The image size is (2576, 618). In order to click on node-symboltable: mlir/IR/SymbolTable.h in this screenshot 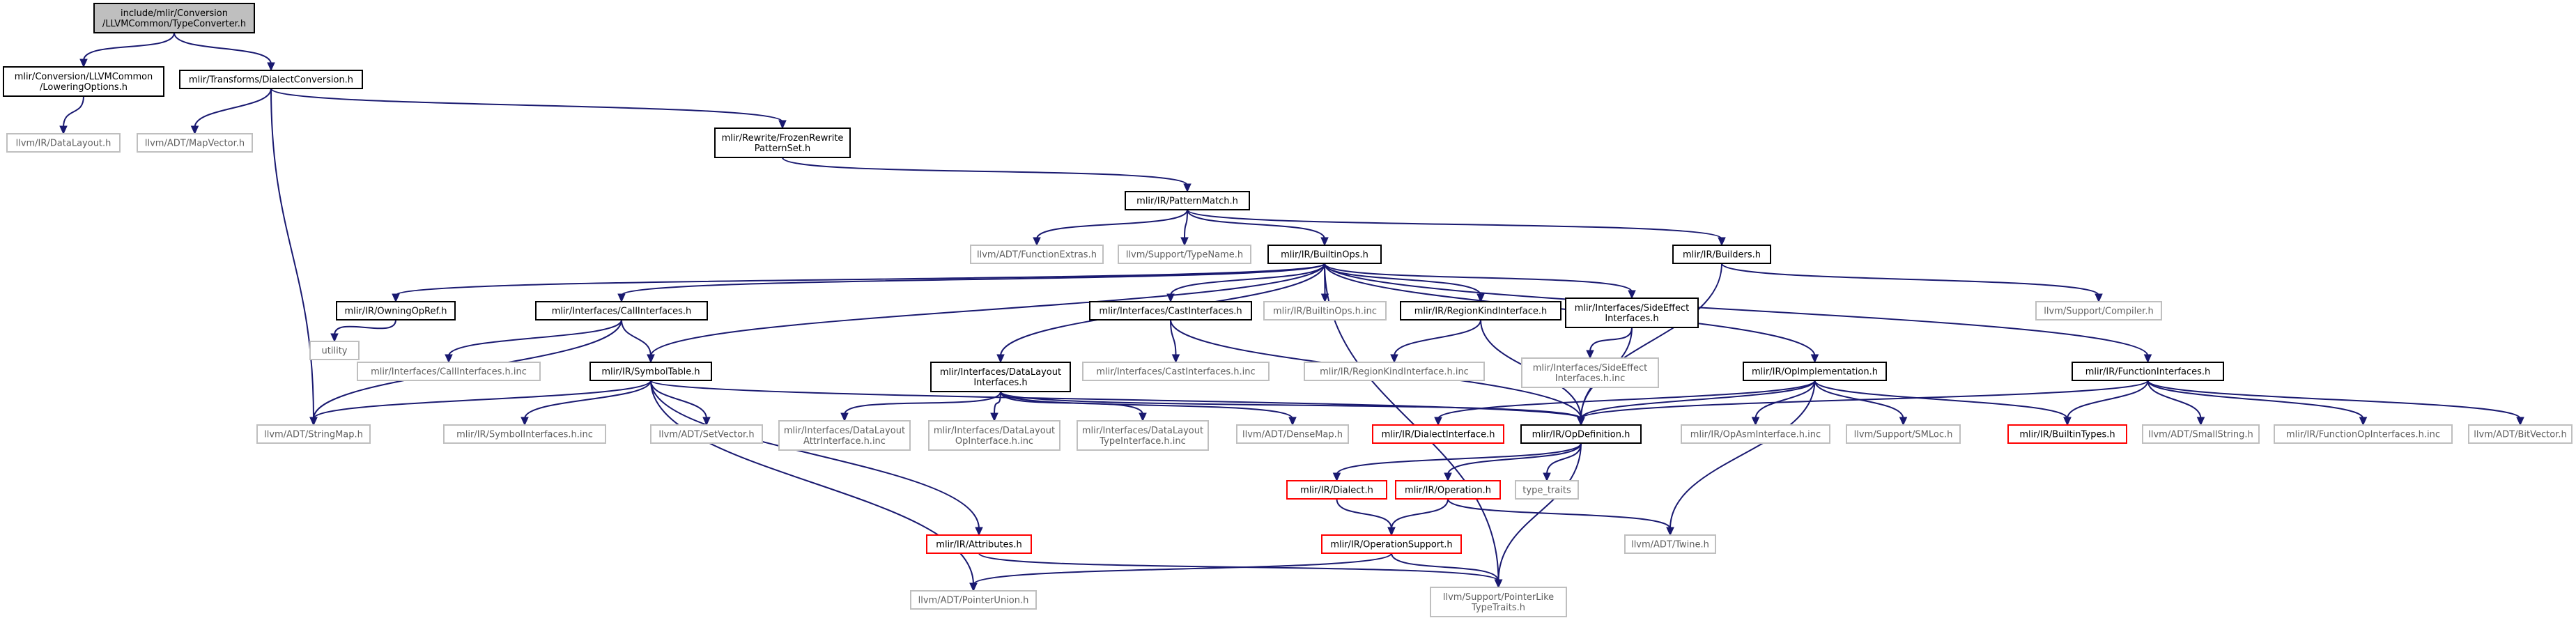, I will do `click(650, 371)`.